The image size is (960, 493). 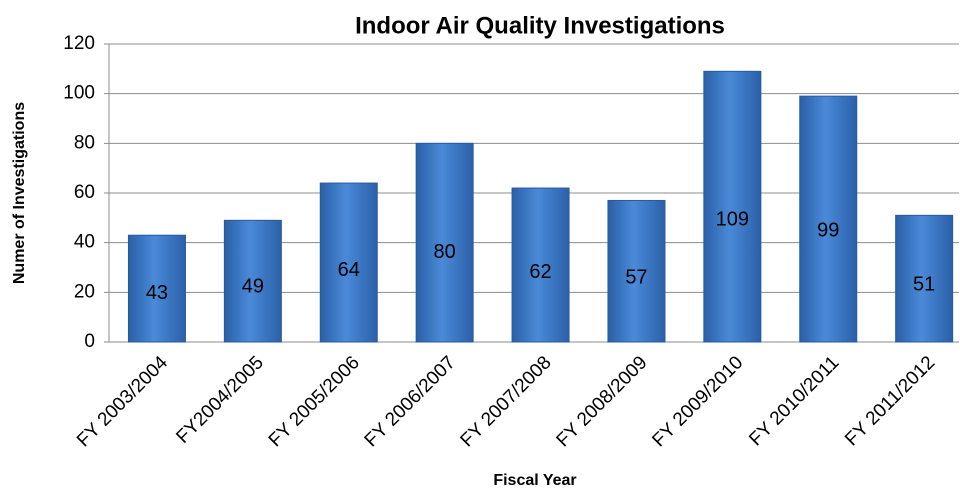 What do you see at coordinates (602, 401) in the screenshot?
I see `x-tick-label: FY 2008/2009` at bounding box center [602, 401].